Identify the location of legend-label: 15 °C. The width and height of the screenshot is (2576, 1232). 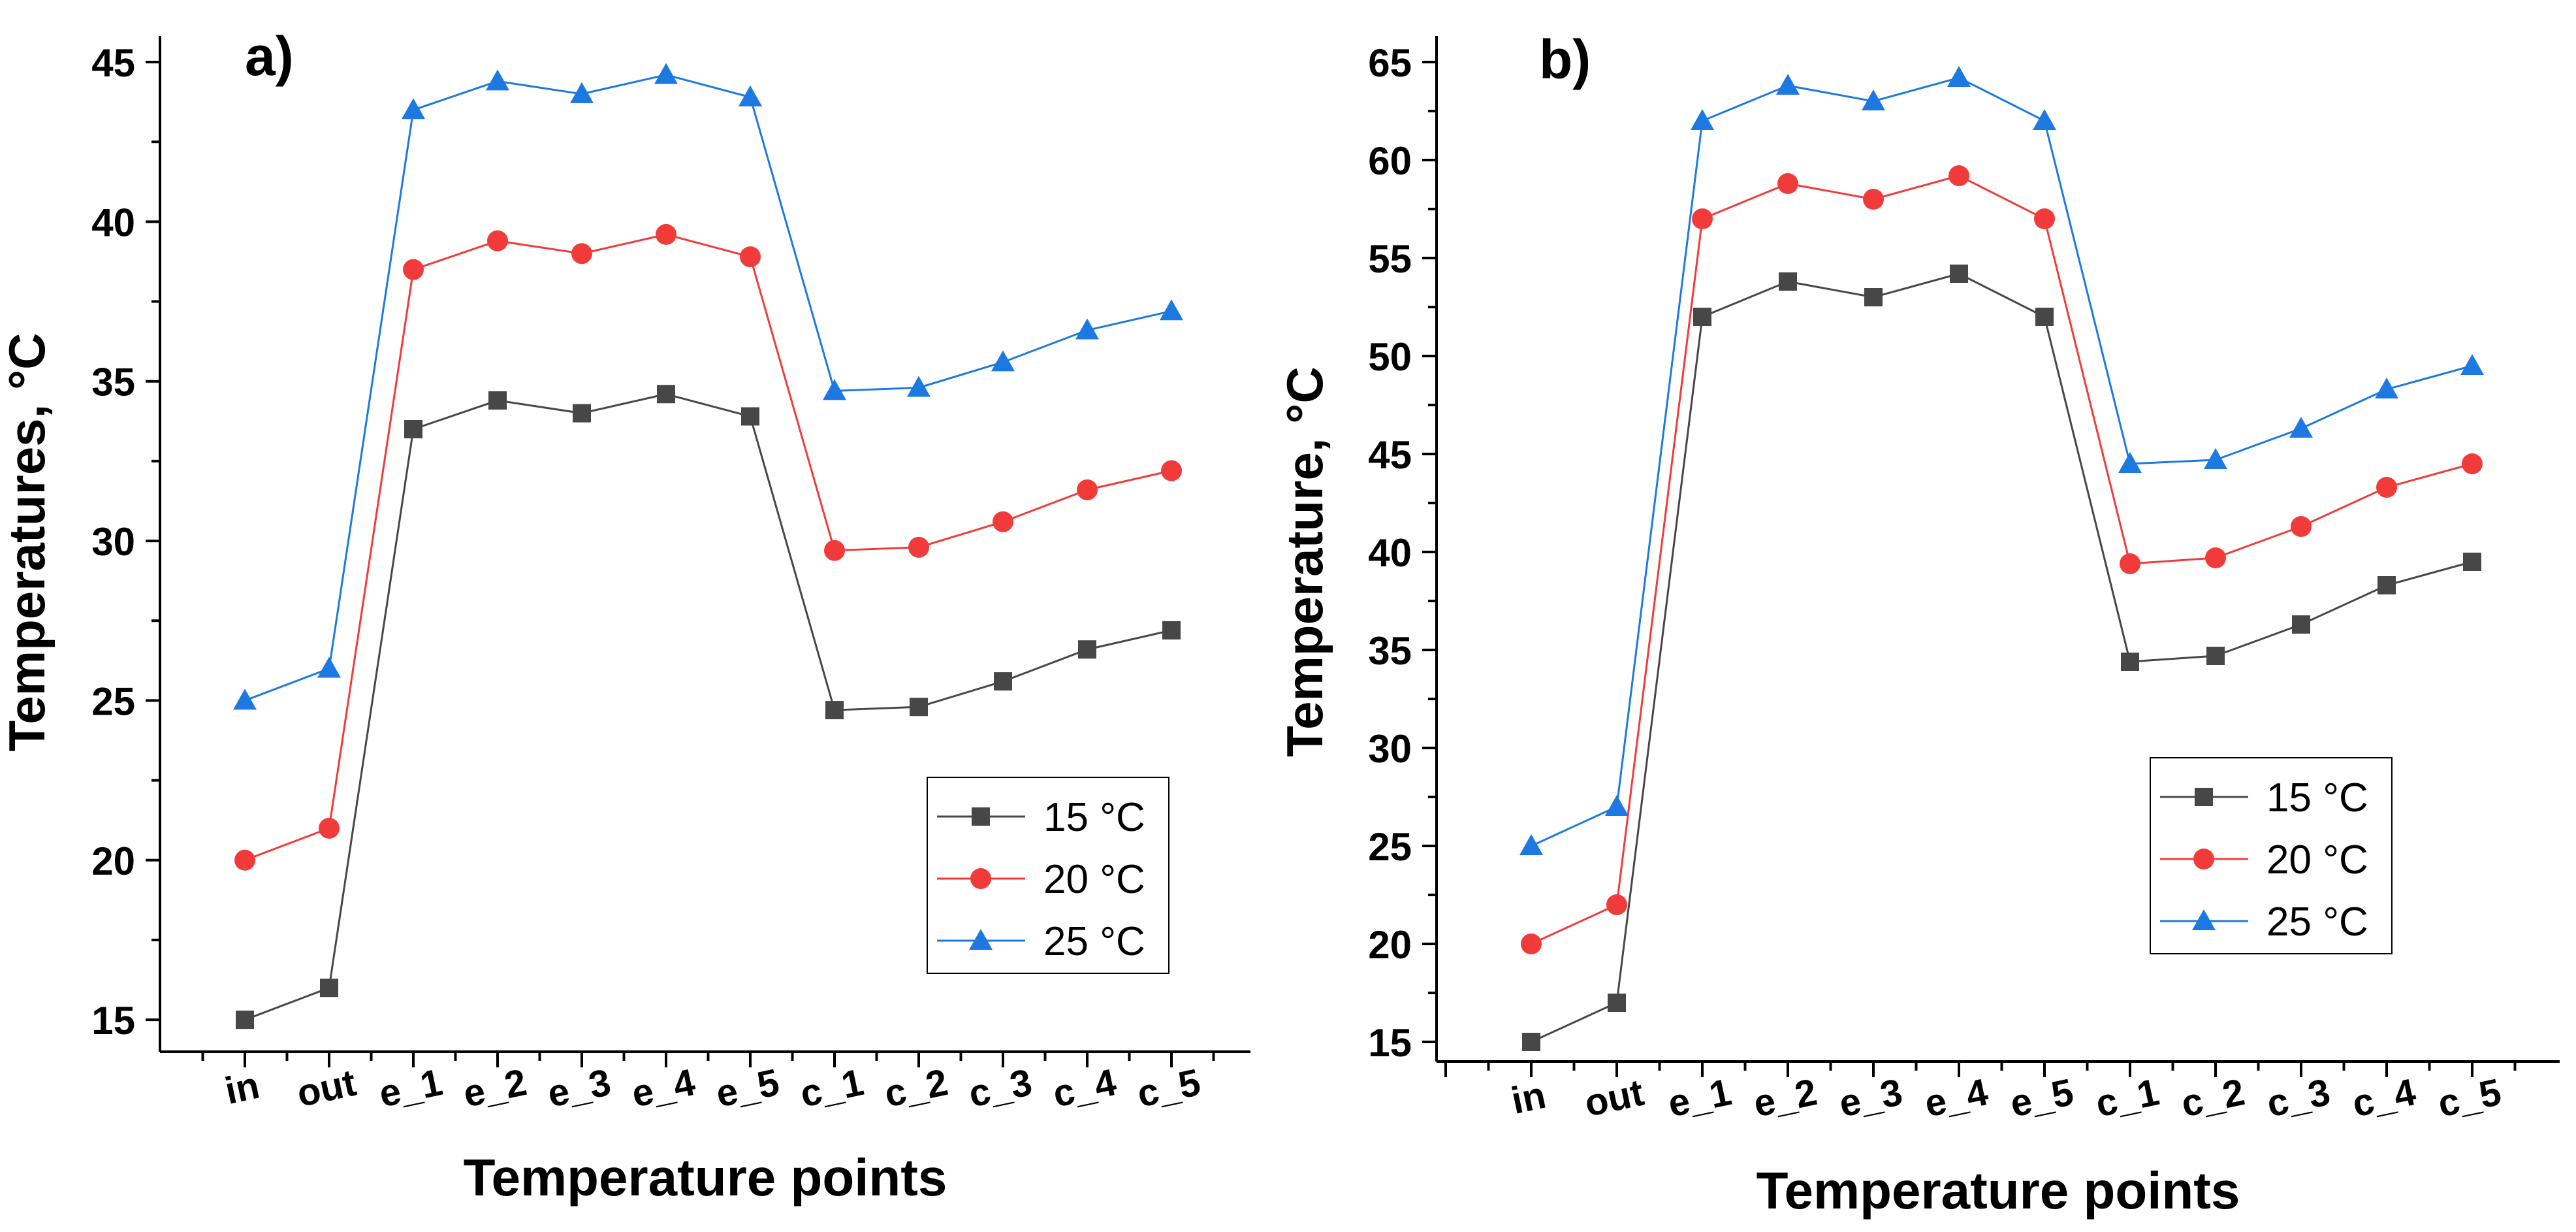
(2317, 797).